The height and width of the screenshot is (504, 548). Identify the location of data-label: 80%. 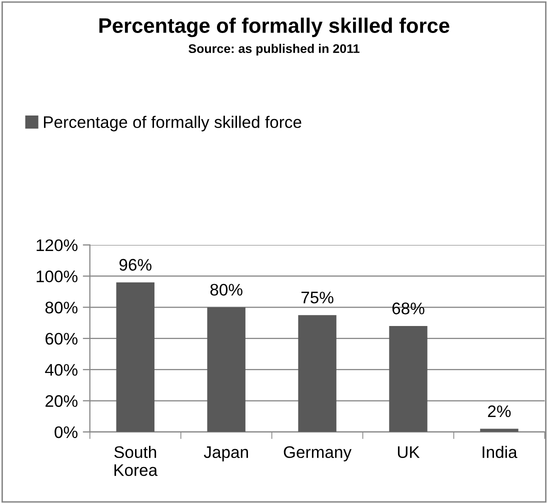
(226, 290).